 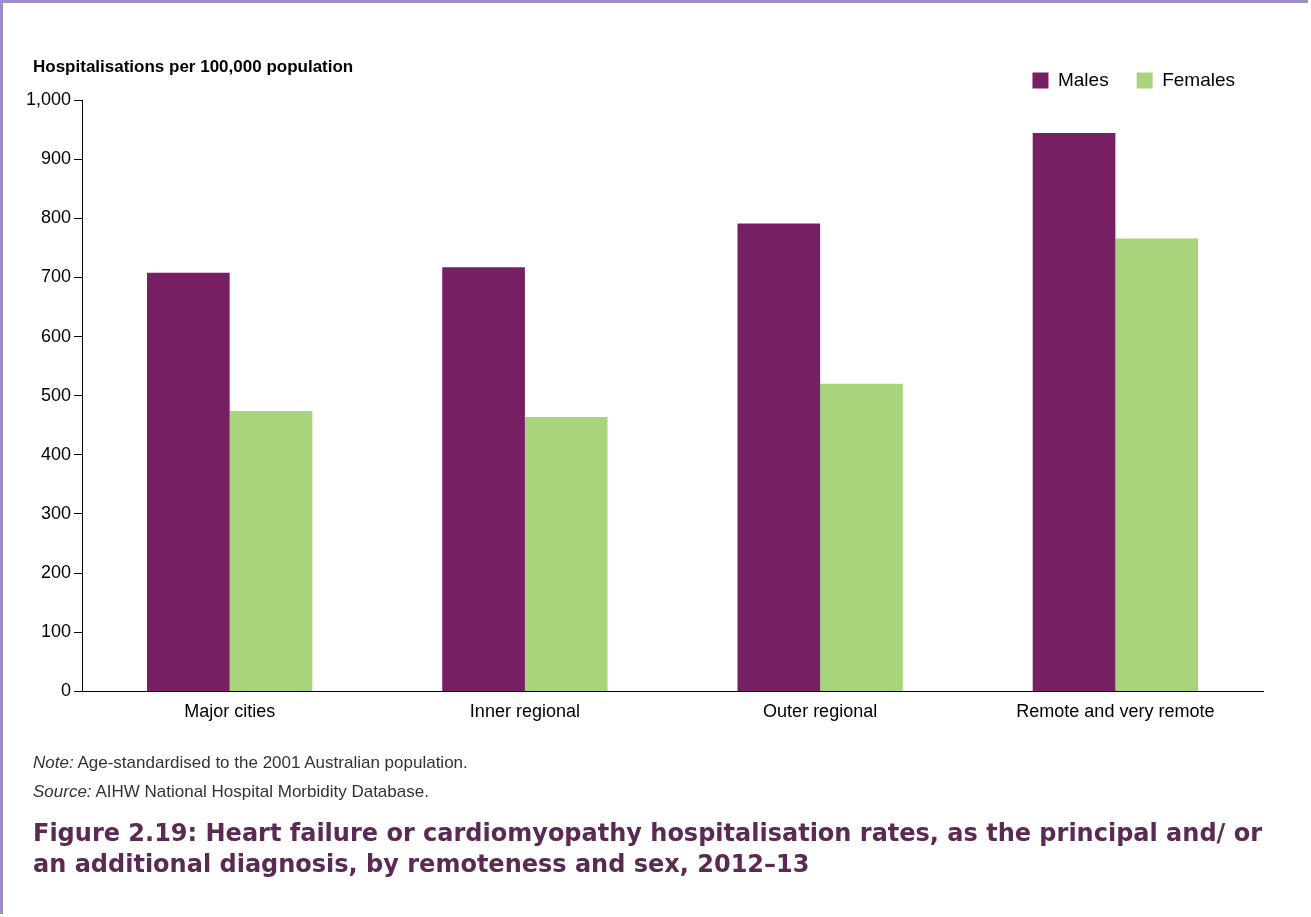 What do you see at coordinates (56, 631) in the screenshot?
I see `y-tick-label: 100` at bounding box center [56, 631].